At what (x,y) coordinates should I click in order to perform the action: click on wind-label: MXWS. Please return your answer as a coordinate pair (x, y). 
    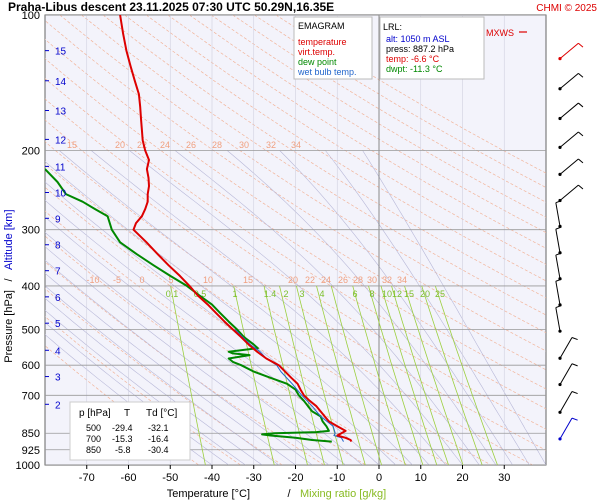
    Looking at the image, I should click on (500, 33).